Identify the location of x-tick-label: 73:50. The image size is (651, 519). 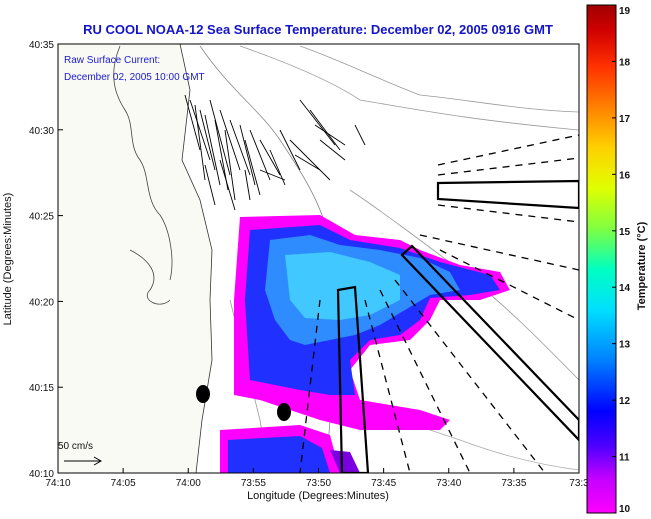
(318, 483).